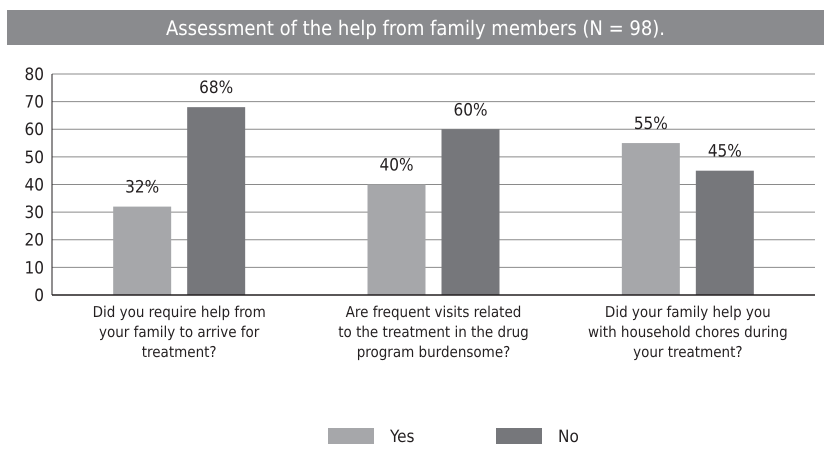 Image resolution: width=824 pixels, height=454 pixels. What do you see at coordinates (725, 152) in the screenshot?
I see `data-label: 45%` at bounding box center [725, 152].